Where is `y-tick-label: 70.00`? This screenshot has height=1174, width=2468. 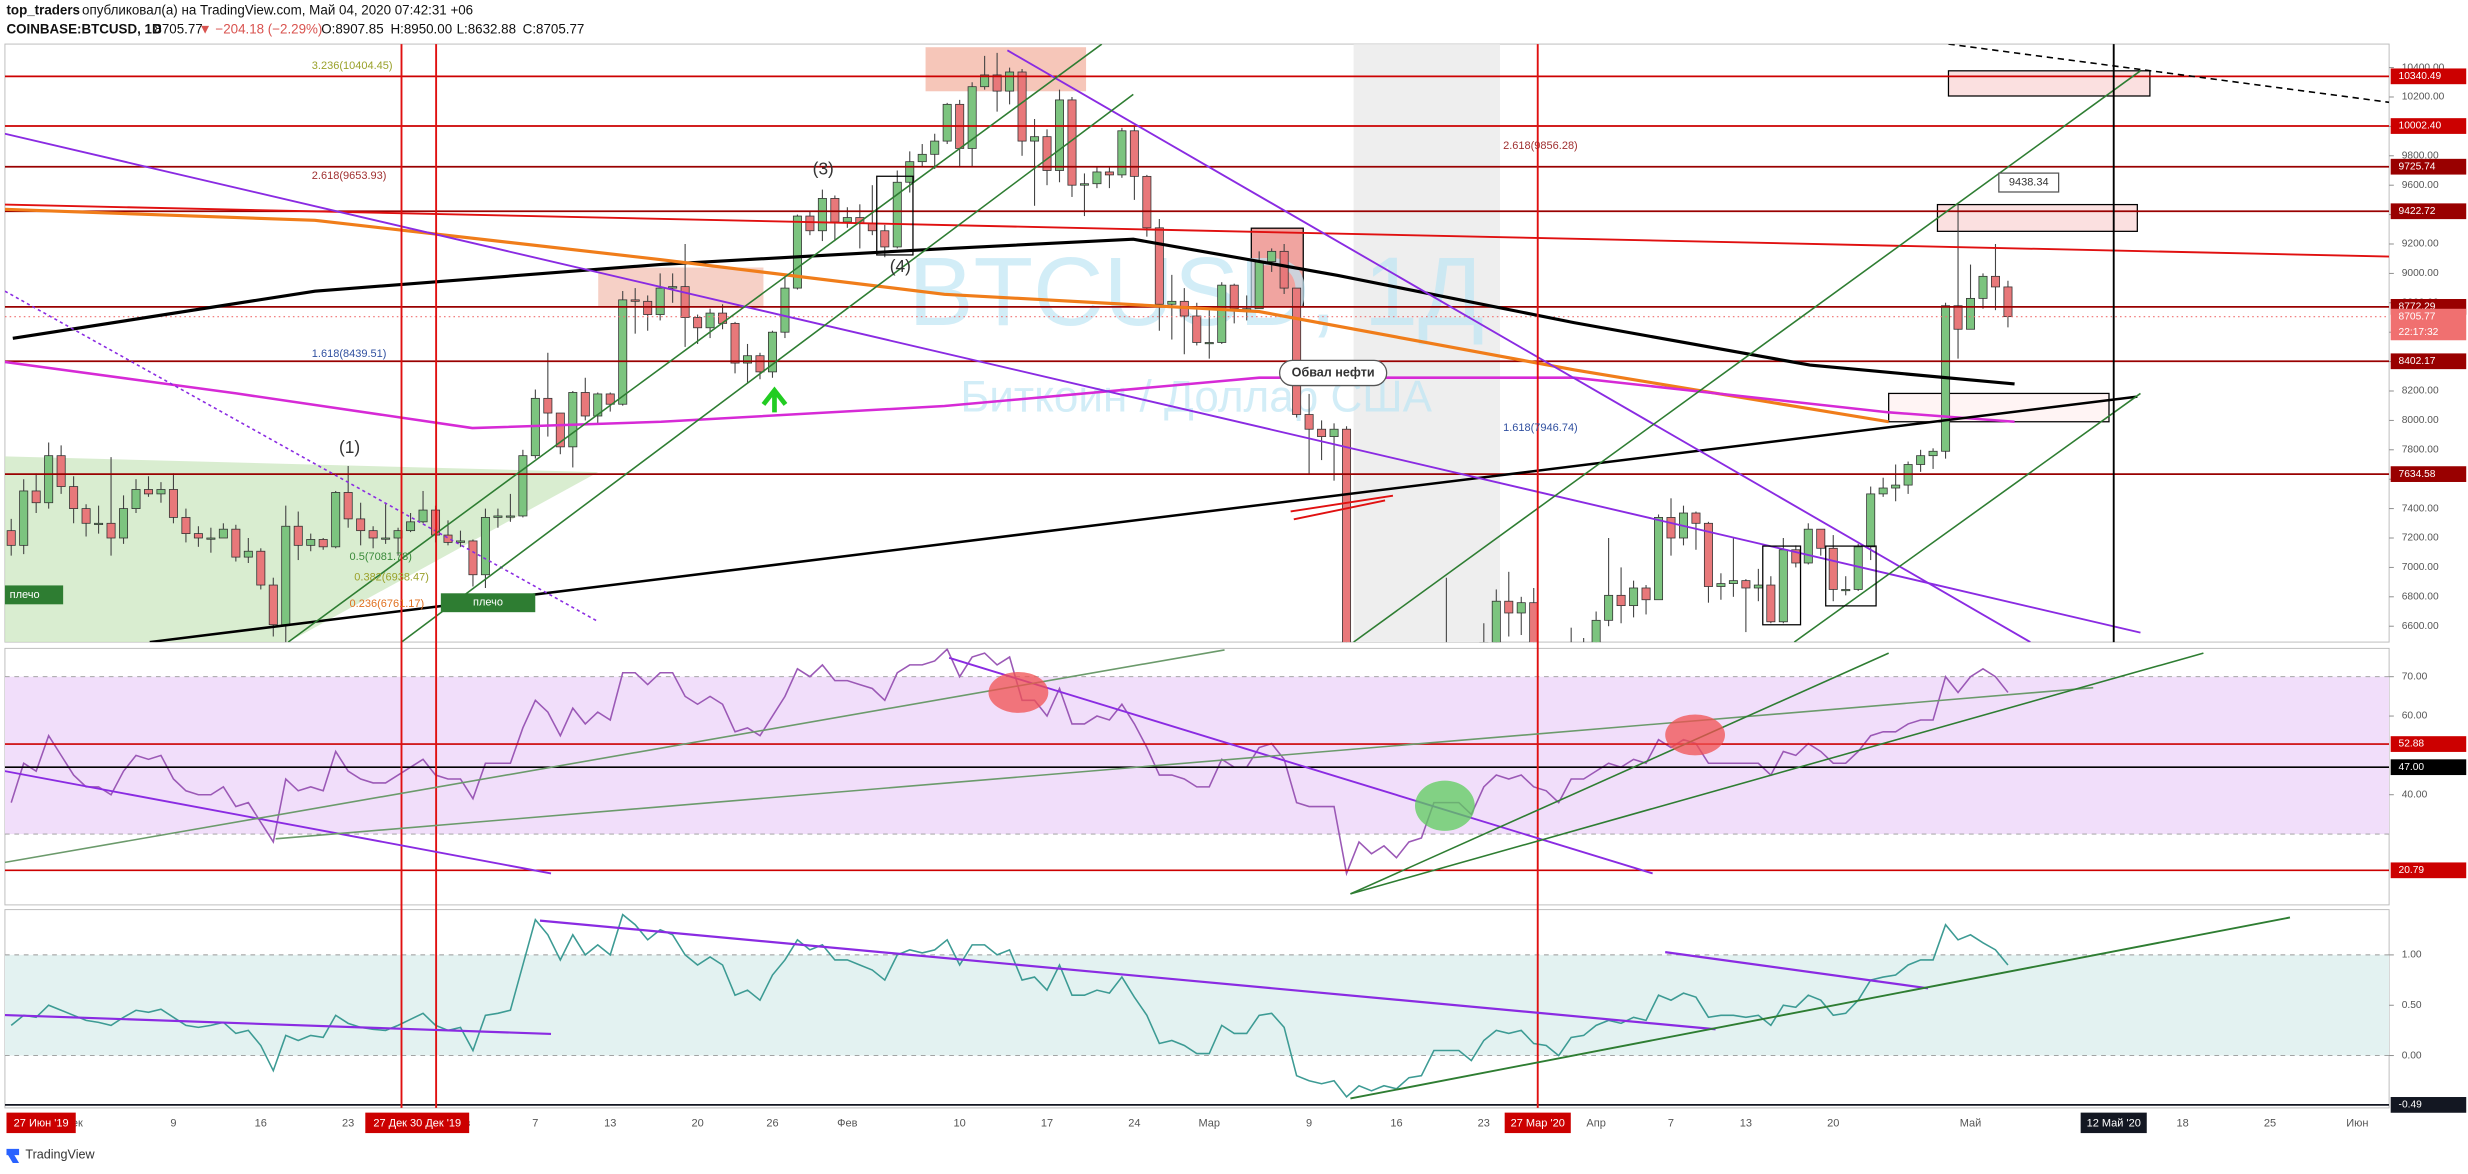 y-tick-label: 70.00 is located at coordinates (2415, 676).